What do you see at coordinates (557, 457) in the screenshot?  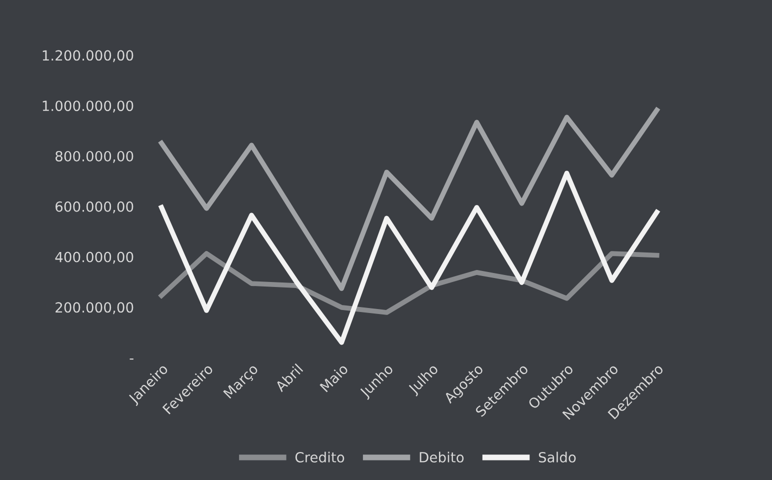 I see `legend-label: Saldo` at bounding box center [557, 457].